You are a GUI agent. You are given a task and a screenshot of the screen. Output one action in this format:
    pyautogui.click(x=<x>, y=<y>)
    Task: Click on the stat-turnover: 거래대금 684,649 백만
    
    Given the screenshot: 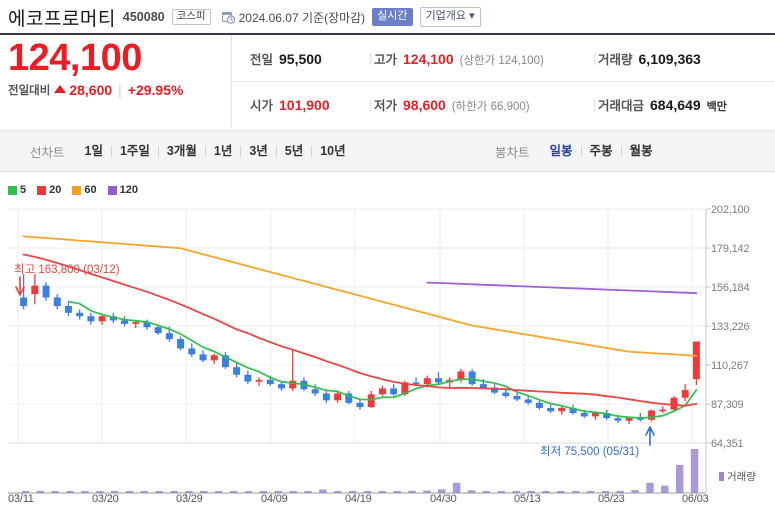 What is the action you would take?
    pyautogui.click(x=662, y=104)
    